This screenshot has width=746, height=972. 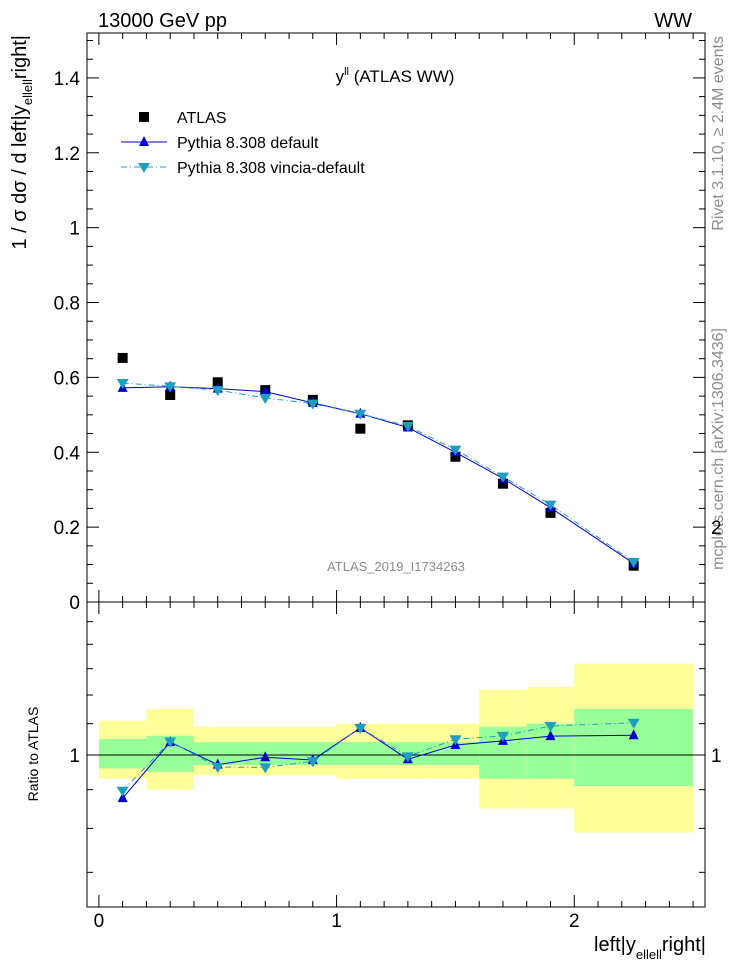 What do you see at coordinates (33, 754) in the screenshot?
I see `ratio-y-axis-label: Ratio to ATLAS` at bounding box center [33, 754].